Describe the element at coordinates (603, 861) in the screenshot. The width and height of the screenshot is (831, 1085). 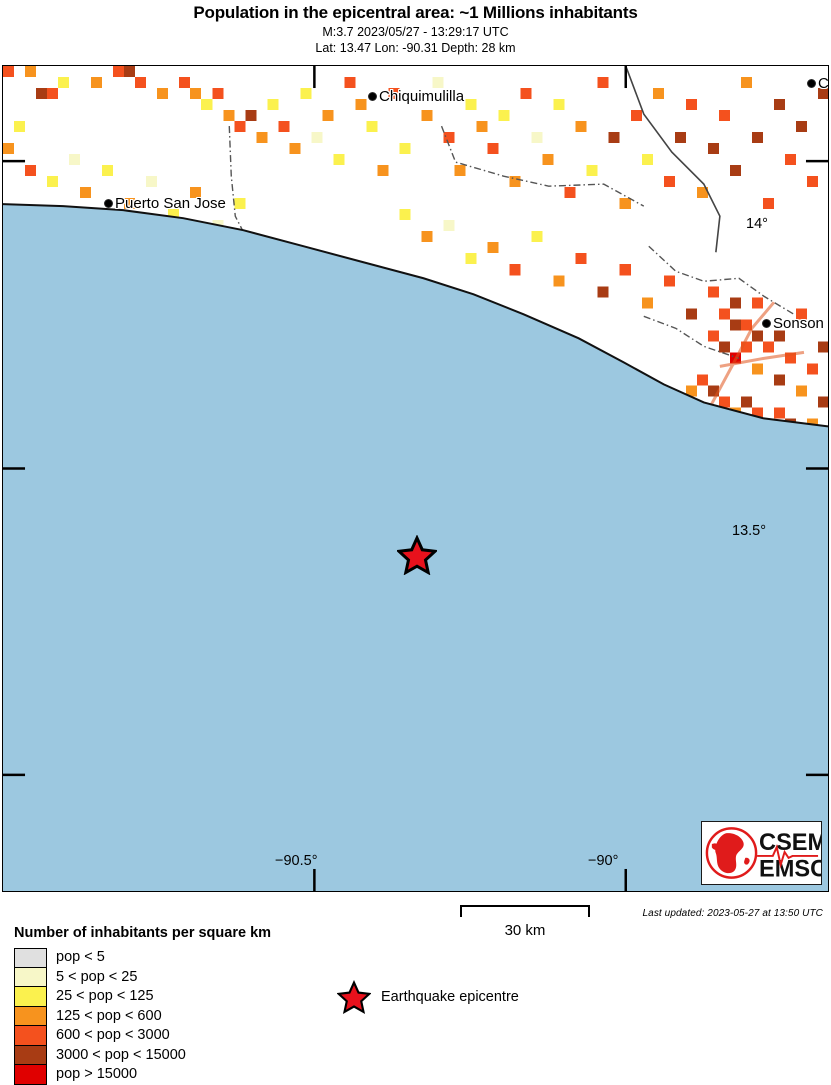
I see `graticule-label-lon-90: −90°` at that location.